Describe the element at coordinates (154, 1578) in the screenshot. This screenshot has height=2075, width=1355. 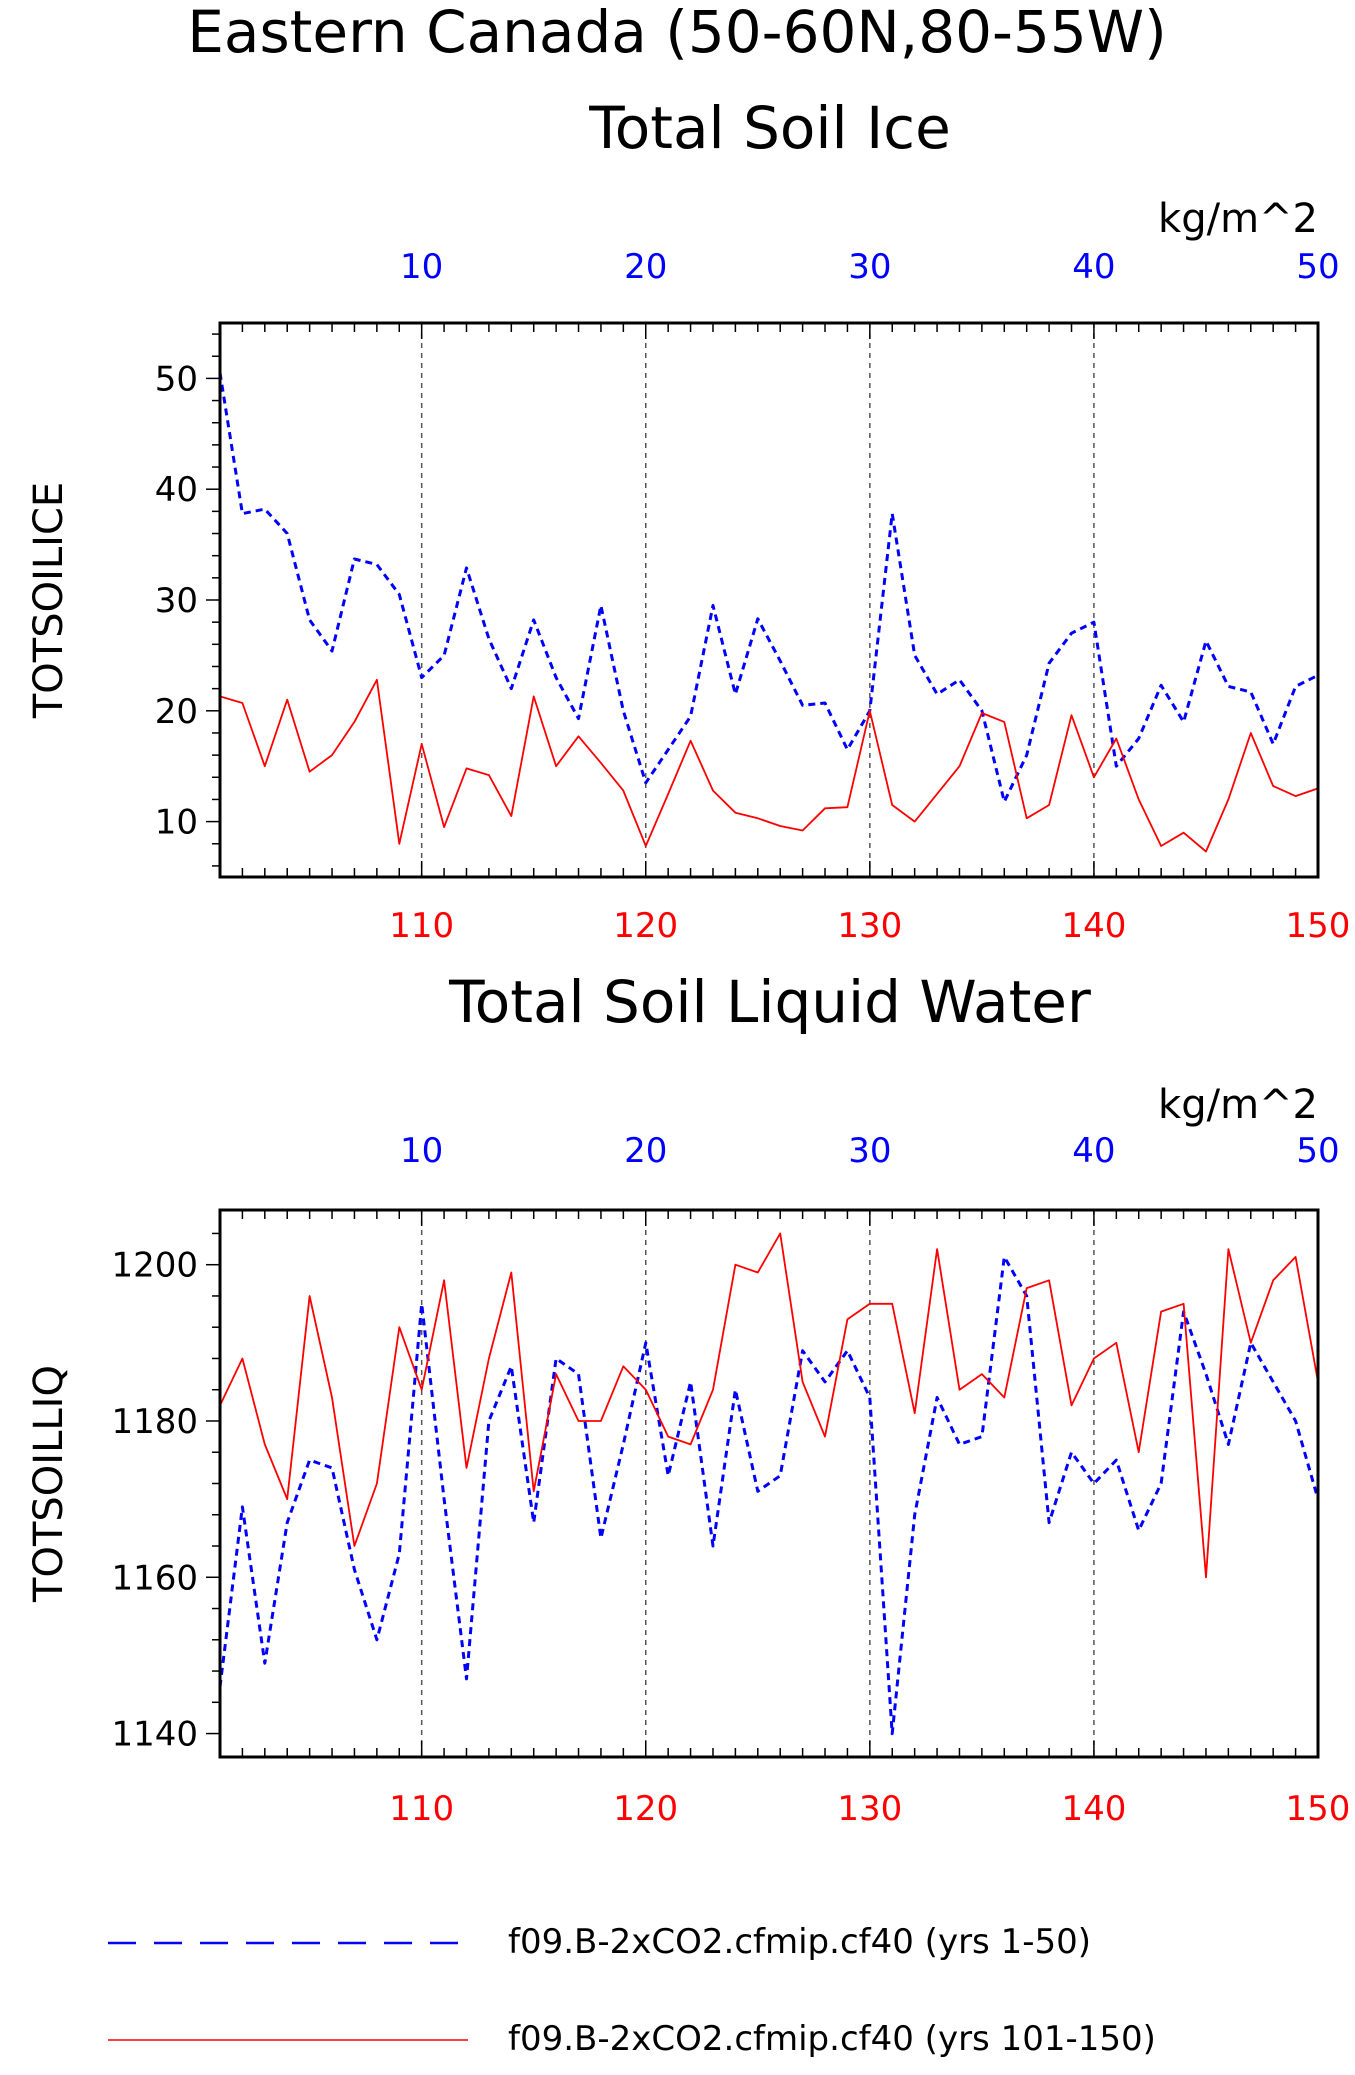
I see `y-tick-label: 1160` at that location.